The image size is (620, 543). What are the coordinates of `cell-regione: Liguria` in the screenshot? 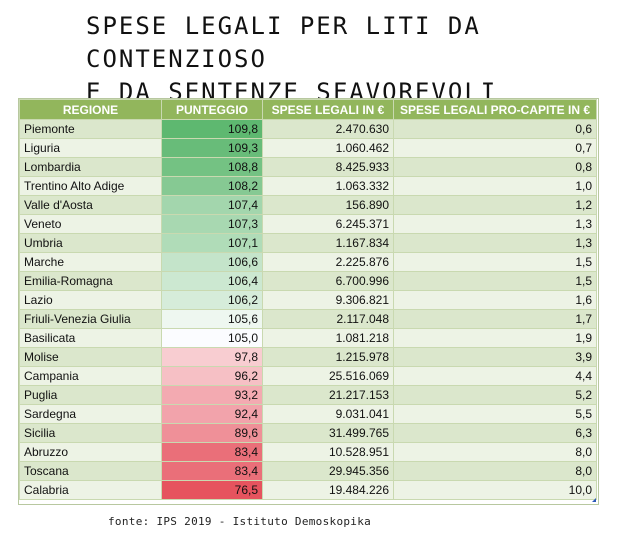 It's located at (90, 148).